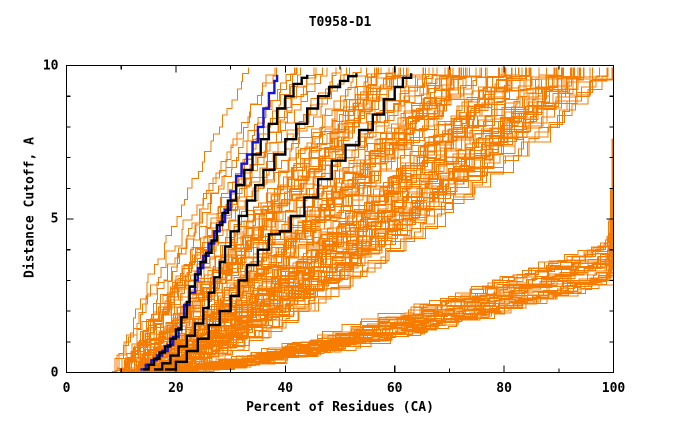  What do you see at coordinates (176, 388) in the screenshot?
I see `x-tick-label-20: 20` at bounding box center [176, 388].